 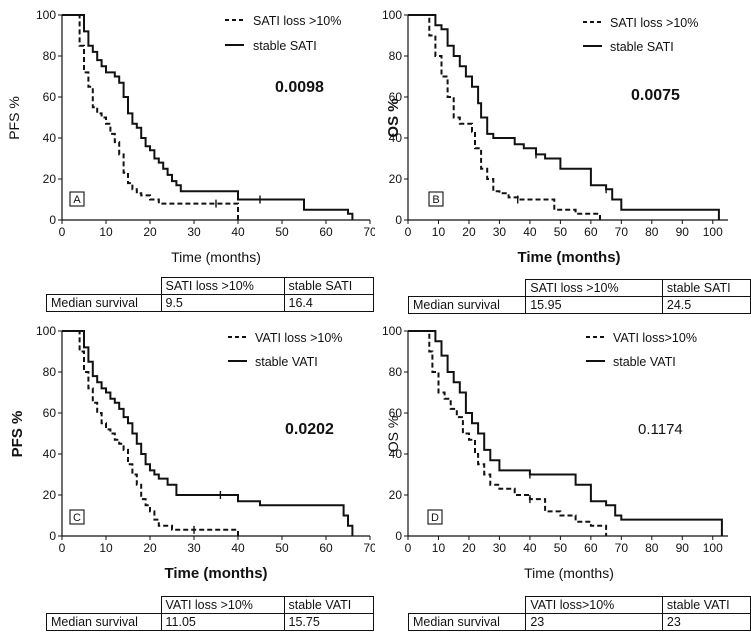 What do you see at coordinates (706, 605) in the screenshot?
I see `table-header: stable VATI` at bounding box center [706, 605].